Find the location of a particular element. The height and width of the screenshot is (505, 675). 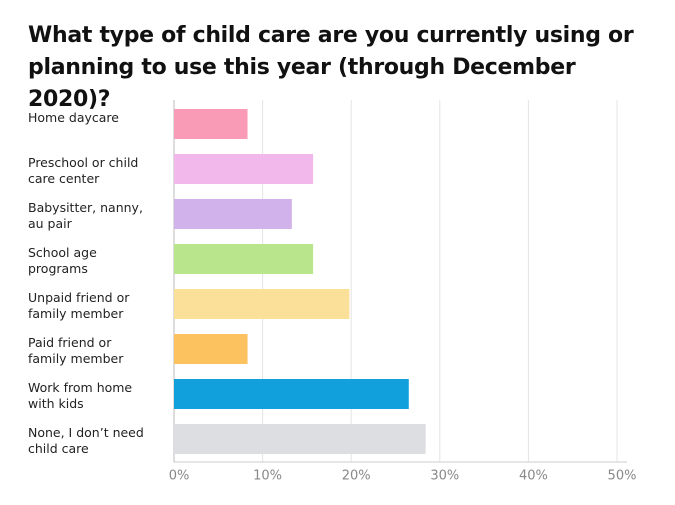

x-tick-label: 10% is located at coordinates (267, 476).